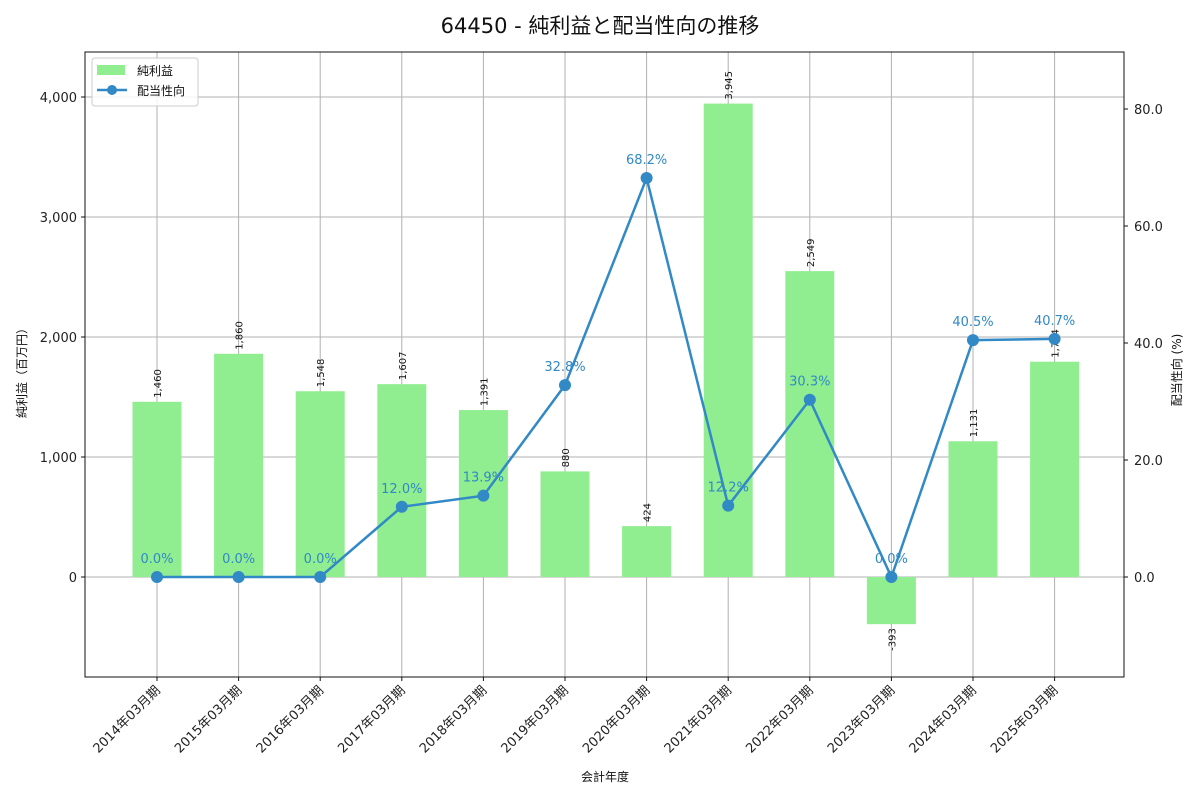 The height and width of the screenshot is (800, 1200). I want to click on right-y-tick-label: 60.0, so click(1148, 227).